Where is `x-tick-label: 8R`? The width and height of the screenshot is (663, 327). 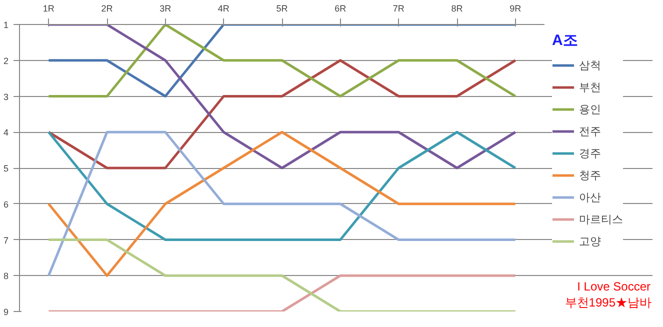
x-tick-label: 8R is located at coordinates (457, 9).